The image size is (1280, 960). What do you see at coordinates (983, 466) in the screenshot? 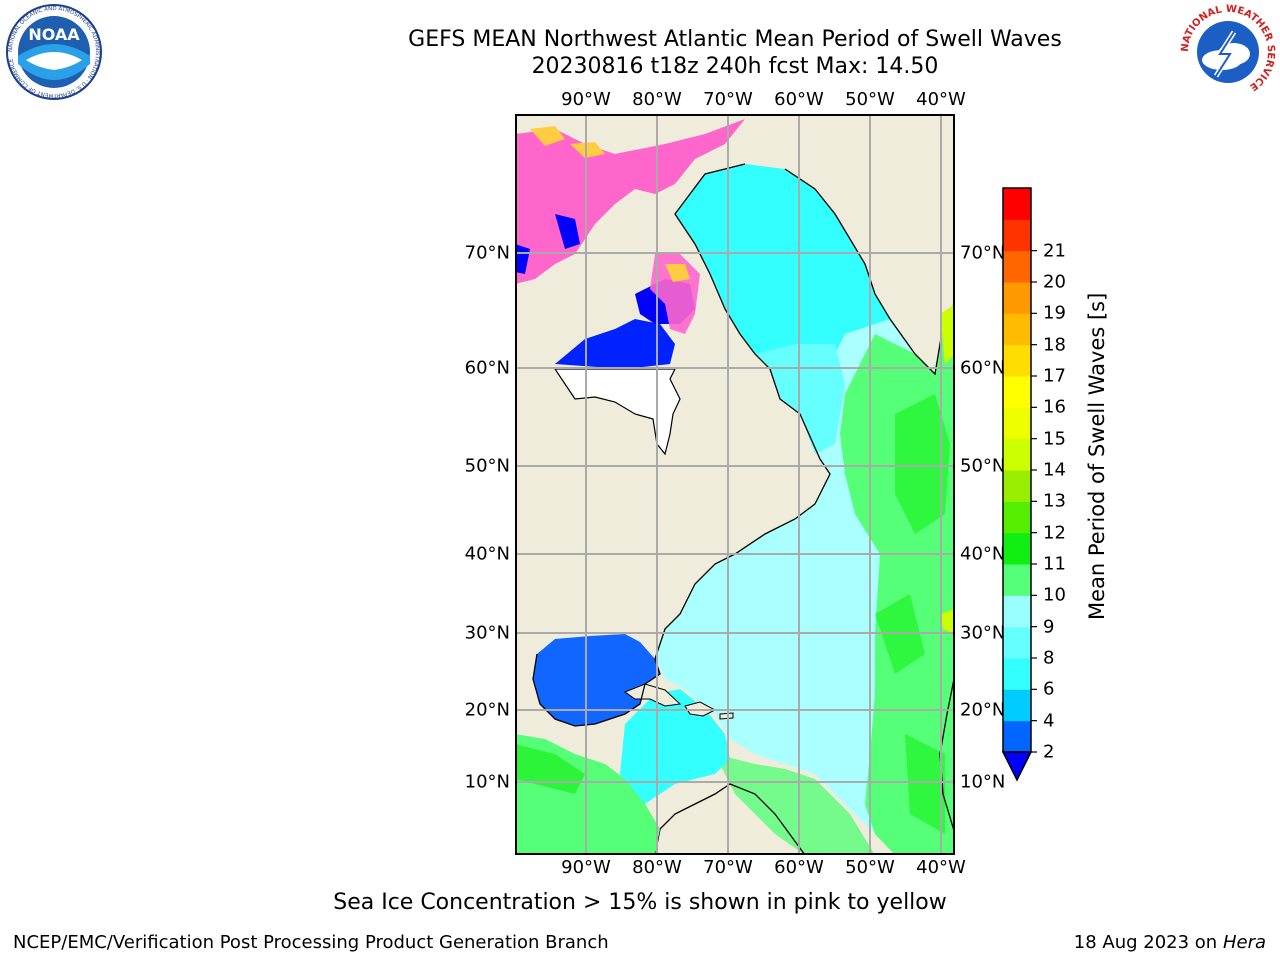
I see `lat-label-right: 50°N` at bounding box center [983, 466].